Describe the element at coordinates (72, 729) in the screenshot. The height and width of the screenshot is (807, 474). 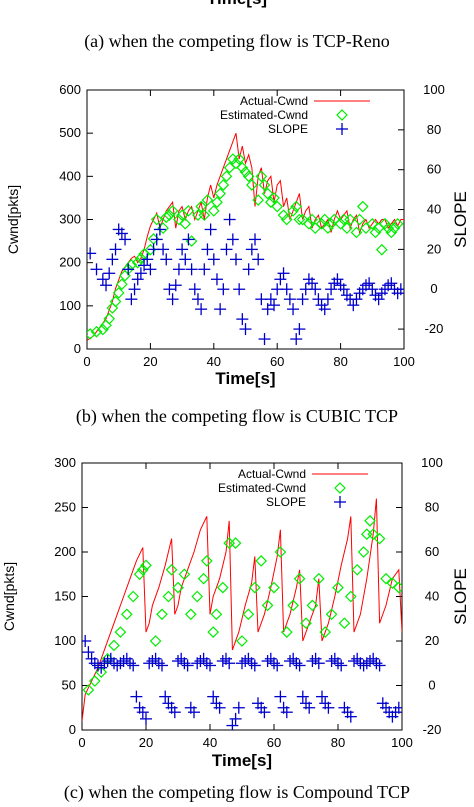
I see `panel-c-ytick-label: 0` at that location.